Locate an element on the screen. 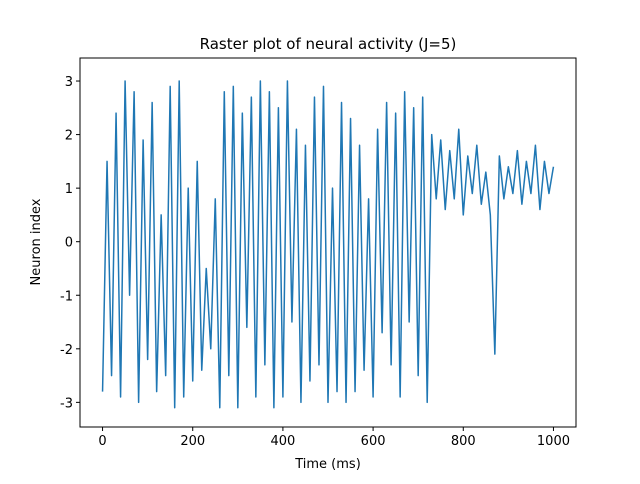  chart-title: Raster plot of neural activity (J=5) is located at coordinates (328, 44).